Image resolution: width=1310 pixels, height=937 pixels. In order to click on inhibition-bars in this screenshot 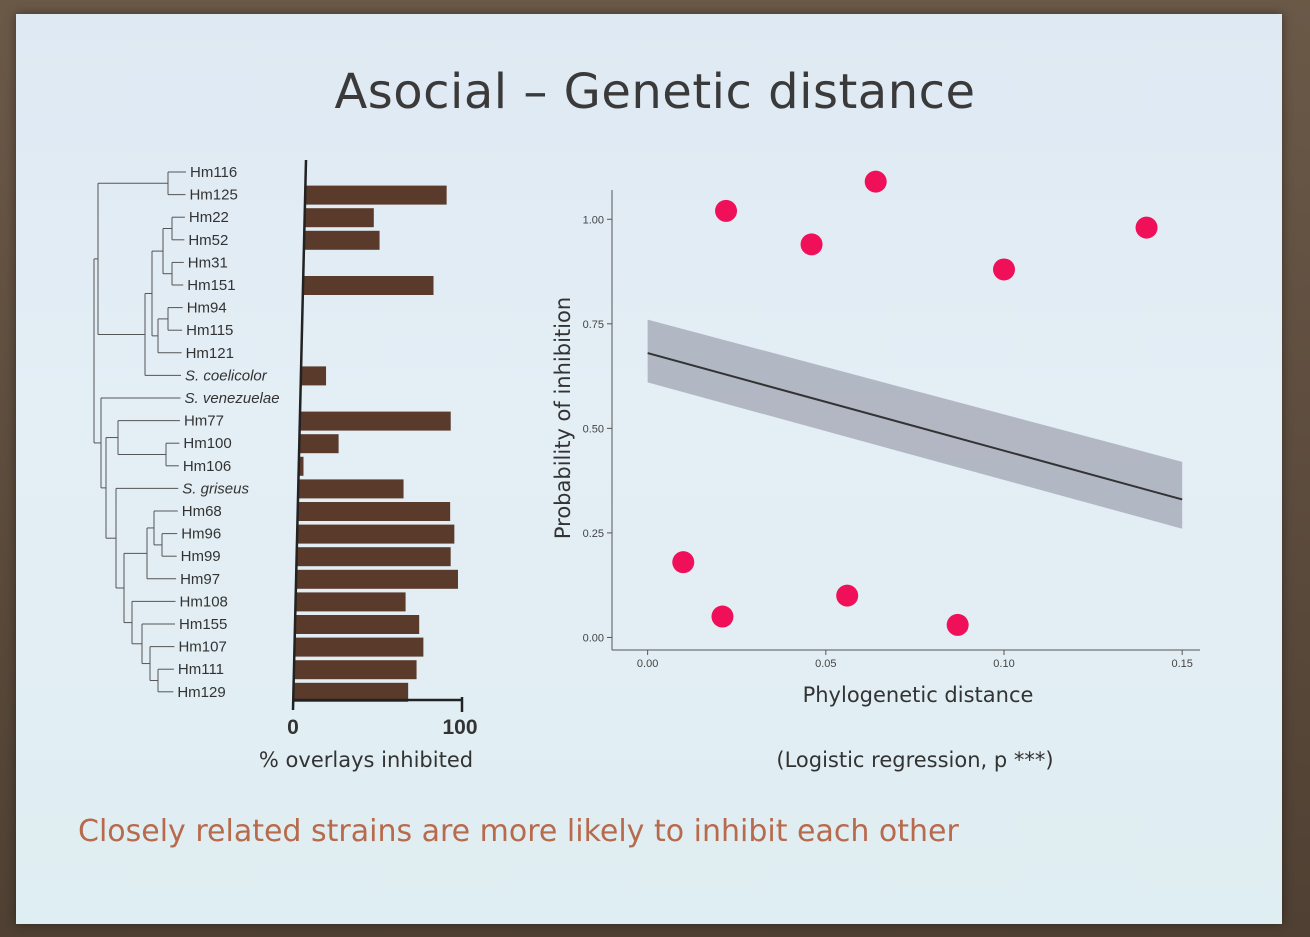, I will do `click(375, 443)`.